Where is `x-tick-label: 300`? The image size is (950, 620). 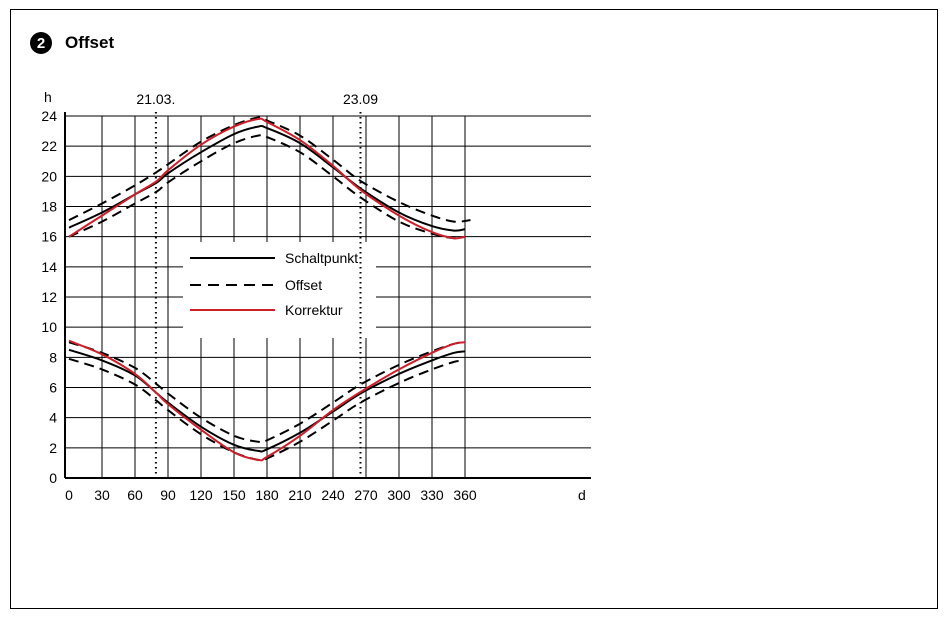 x-tick-label: 300 is located at coordinates (399, 495).